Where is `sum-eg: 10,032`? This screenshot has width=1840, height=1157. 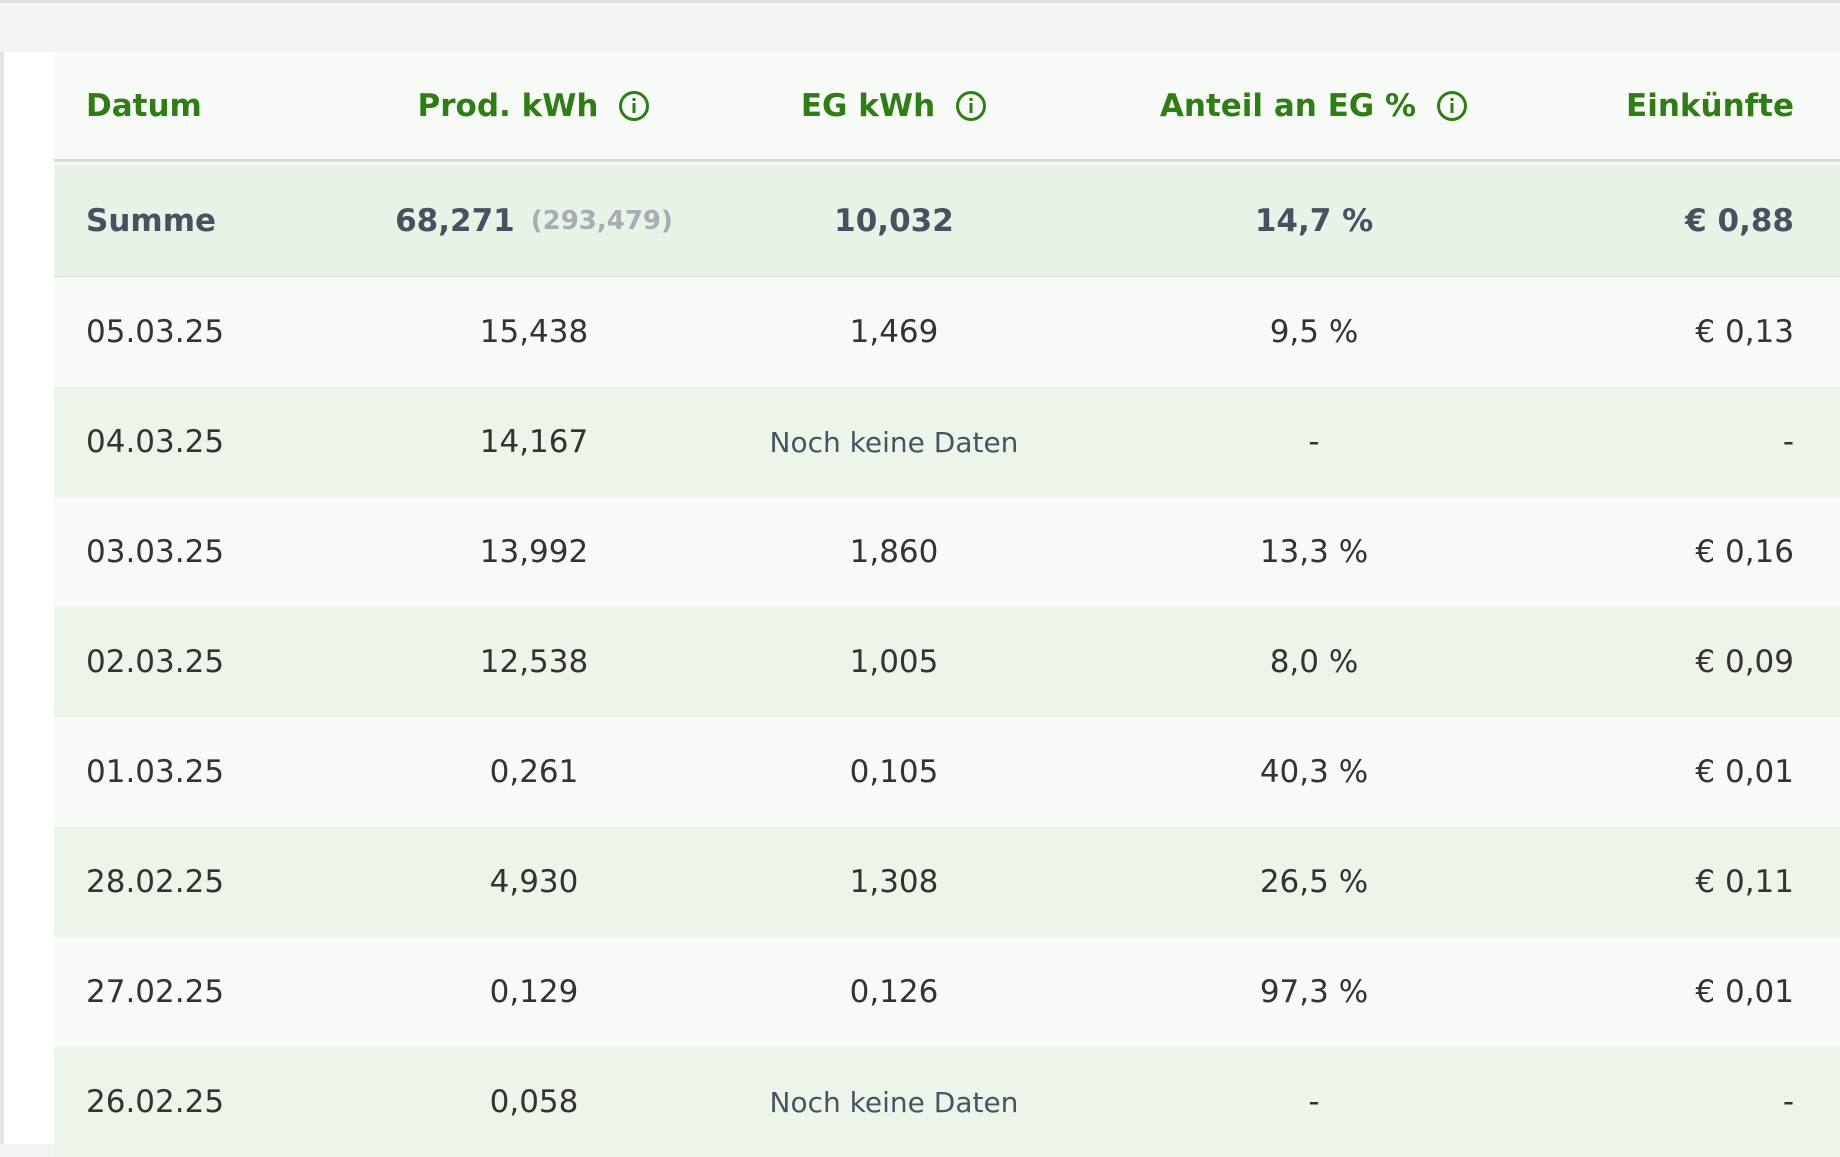 sum-eg: 10,032 is located at coordinates (894, 220).